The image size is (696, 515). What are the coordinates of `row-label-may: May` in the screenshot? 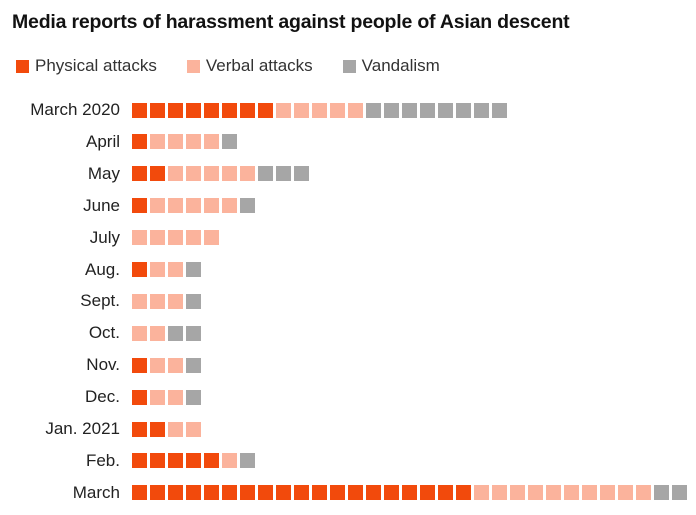 It's located at (103, 173).